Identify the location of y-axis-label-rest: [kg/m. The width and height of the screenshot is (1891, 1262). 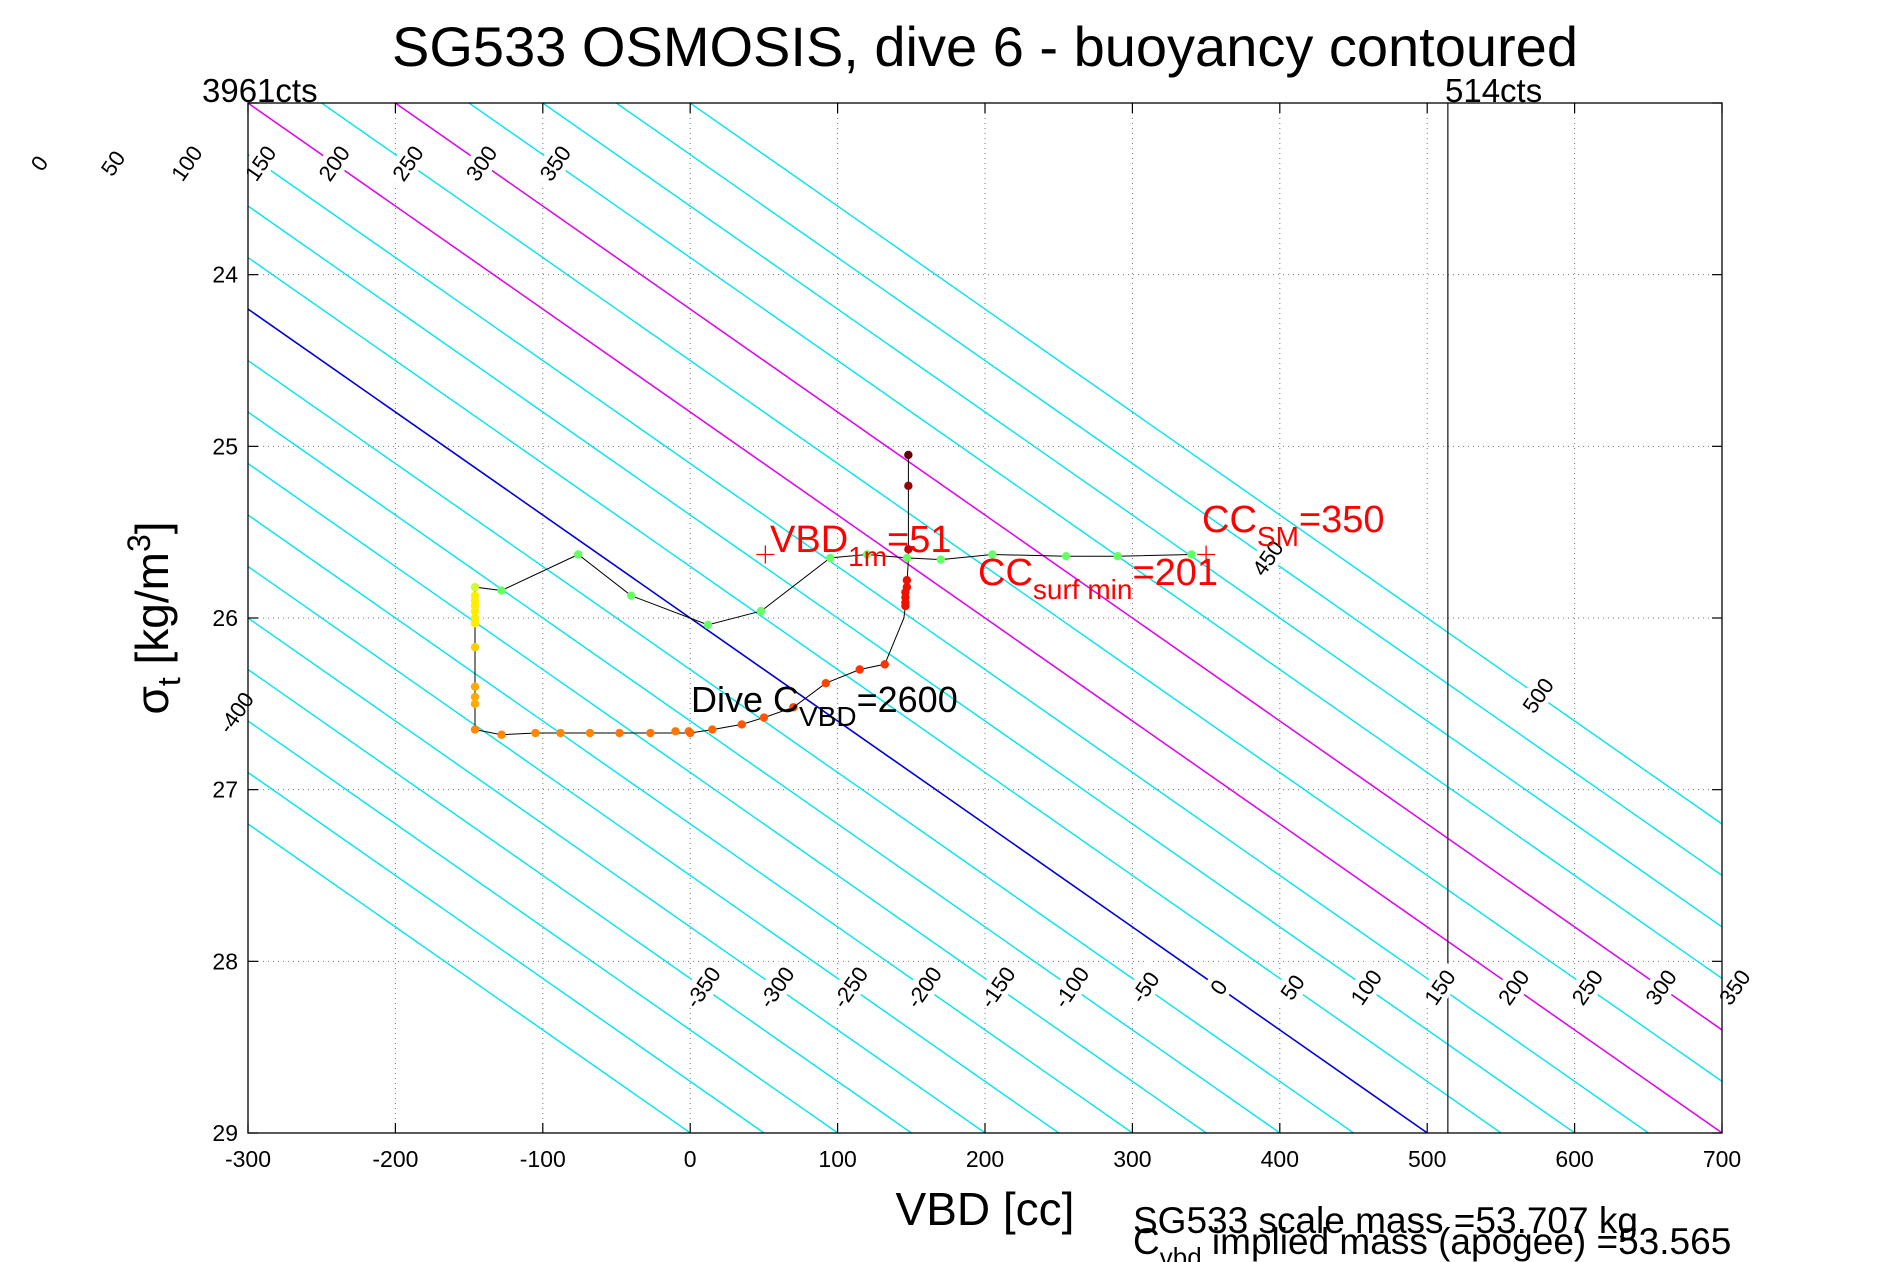
(152, 614).